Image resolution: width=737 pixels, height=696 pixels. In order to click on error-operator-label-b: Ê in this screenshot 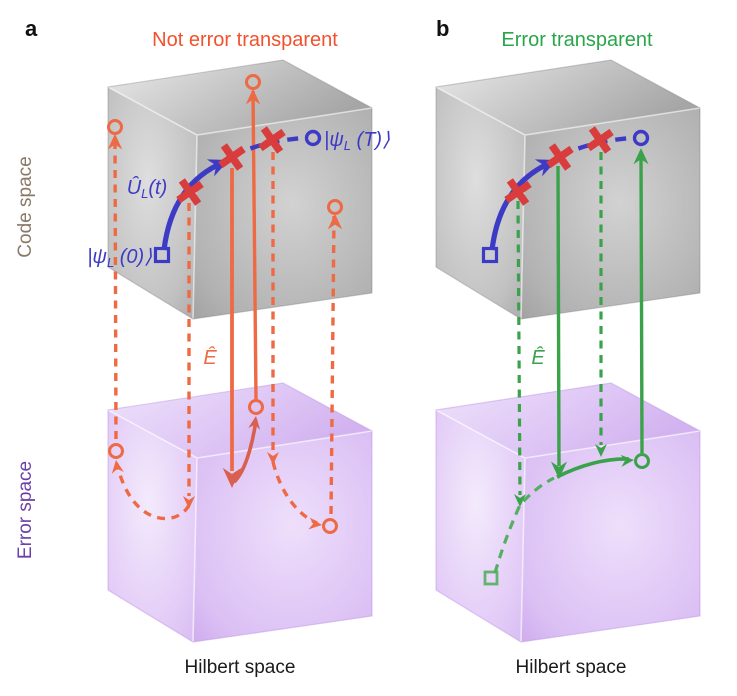, I will do `click(538, 357)`.